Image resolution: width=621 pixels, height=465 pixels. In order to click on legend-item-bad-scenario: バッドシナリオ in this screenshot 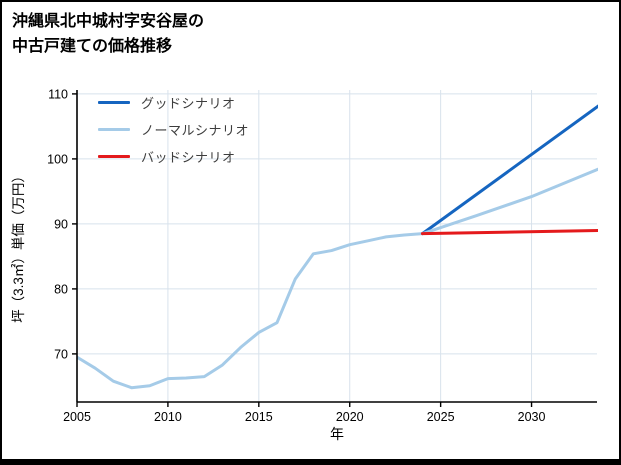, I will do `click(173, 156)`.